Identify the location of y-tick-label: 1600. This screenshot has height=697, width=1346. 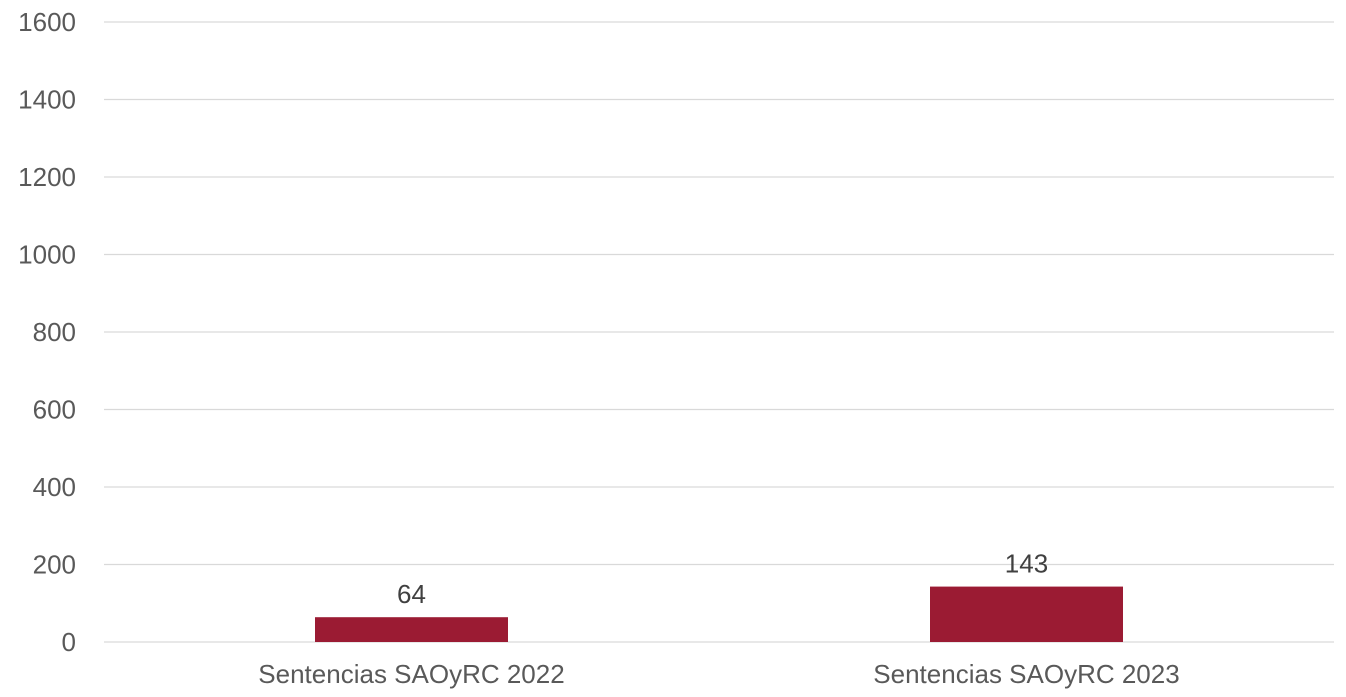
(47, 22).